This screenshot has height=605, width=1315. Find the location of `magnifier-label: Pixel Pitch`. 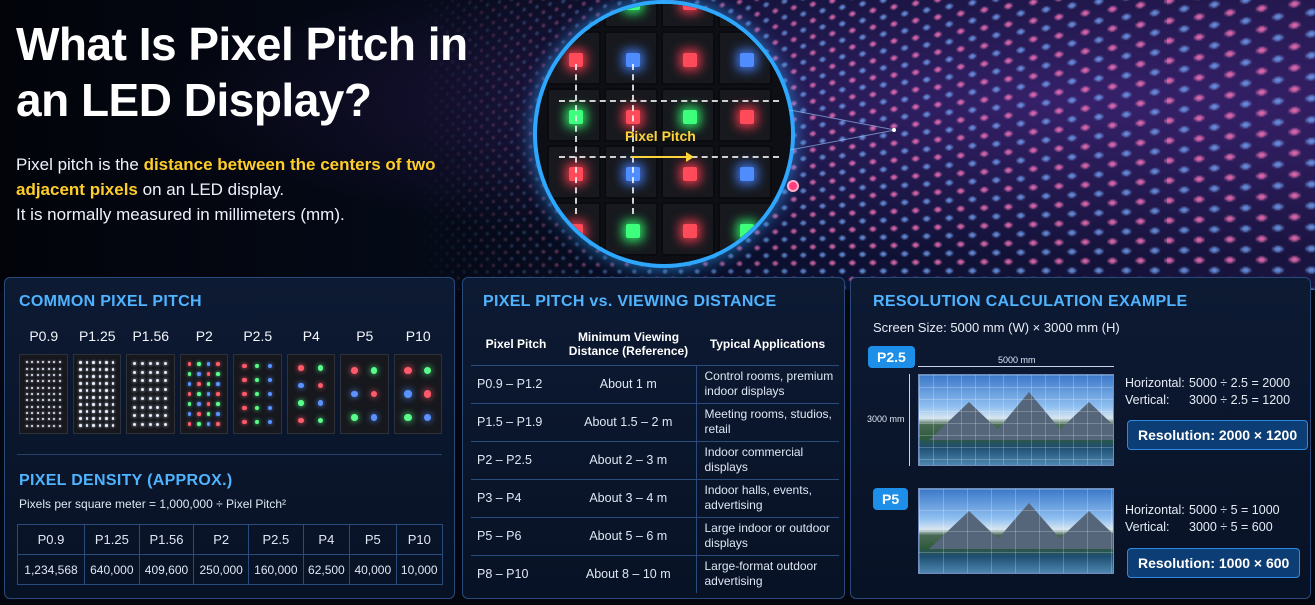

magnifier-label: Pixel Pitch is located at coordinates (660, 136).